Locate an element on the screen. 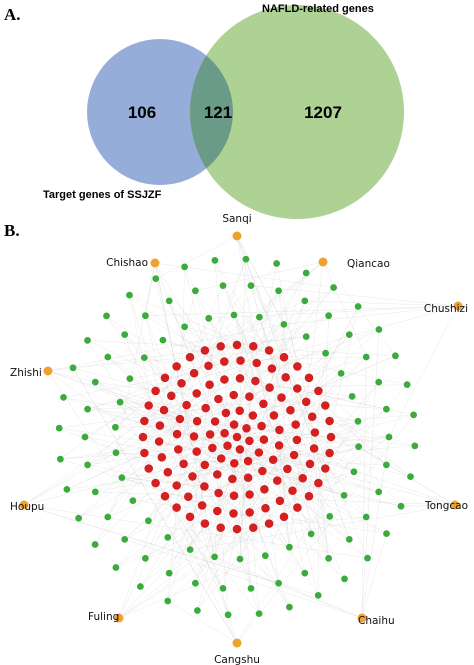  panel-b-letter: B. is located at coordinates (12, 230).